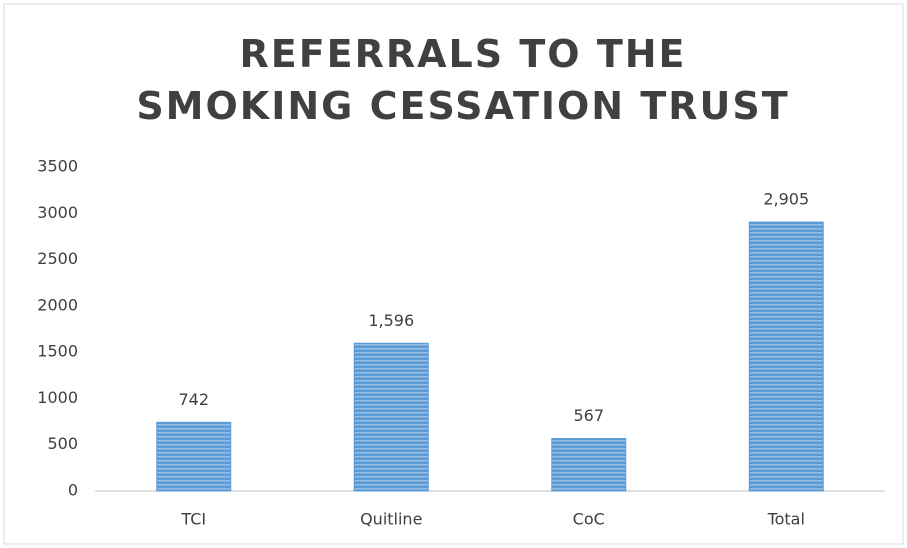 The width and height of the screenshot is (907, 548). I want to click on y-tick-label: 0, so click(73, 490).